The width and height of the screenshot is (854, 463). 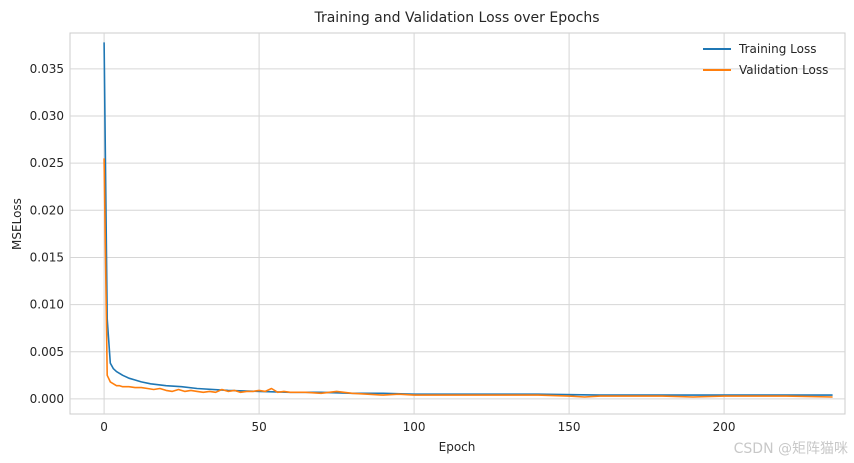 What do you see at coordinates (47, 210) in the screenshot?
I see `y-tick-label: 0.020` at bounding box center [47, 210].